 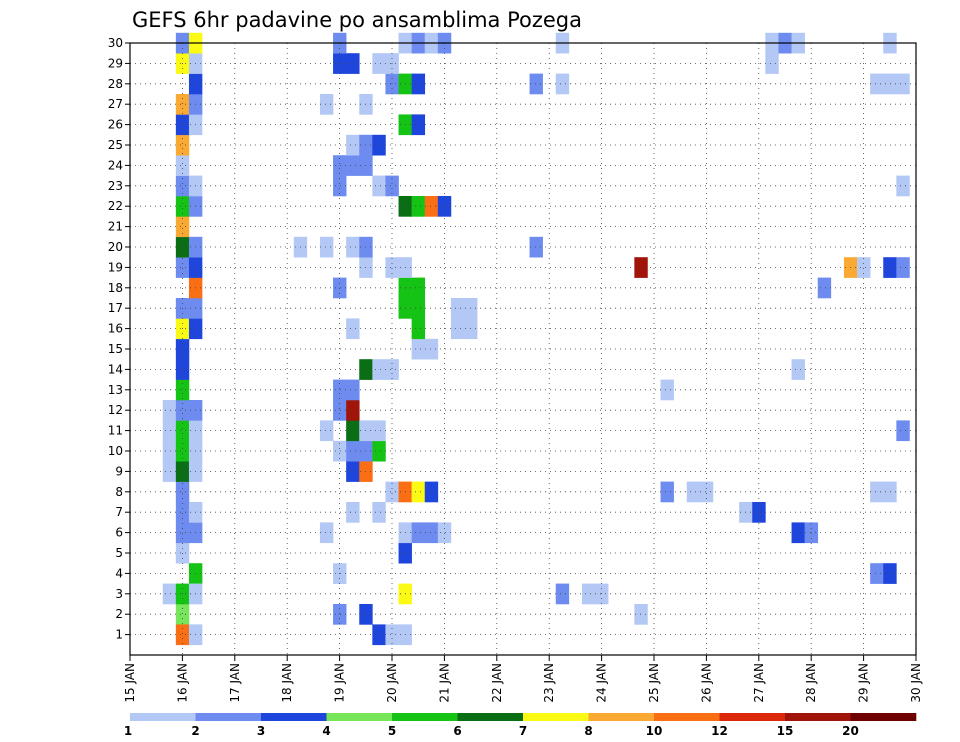 What do you see at coordinates (444, 683) in the screenshot?
I see `x-tick-label: 21 JAN` at bounding box center [444, 683].